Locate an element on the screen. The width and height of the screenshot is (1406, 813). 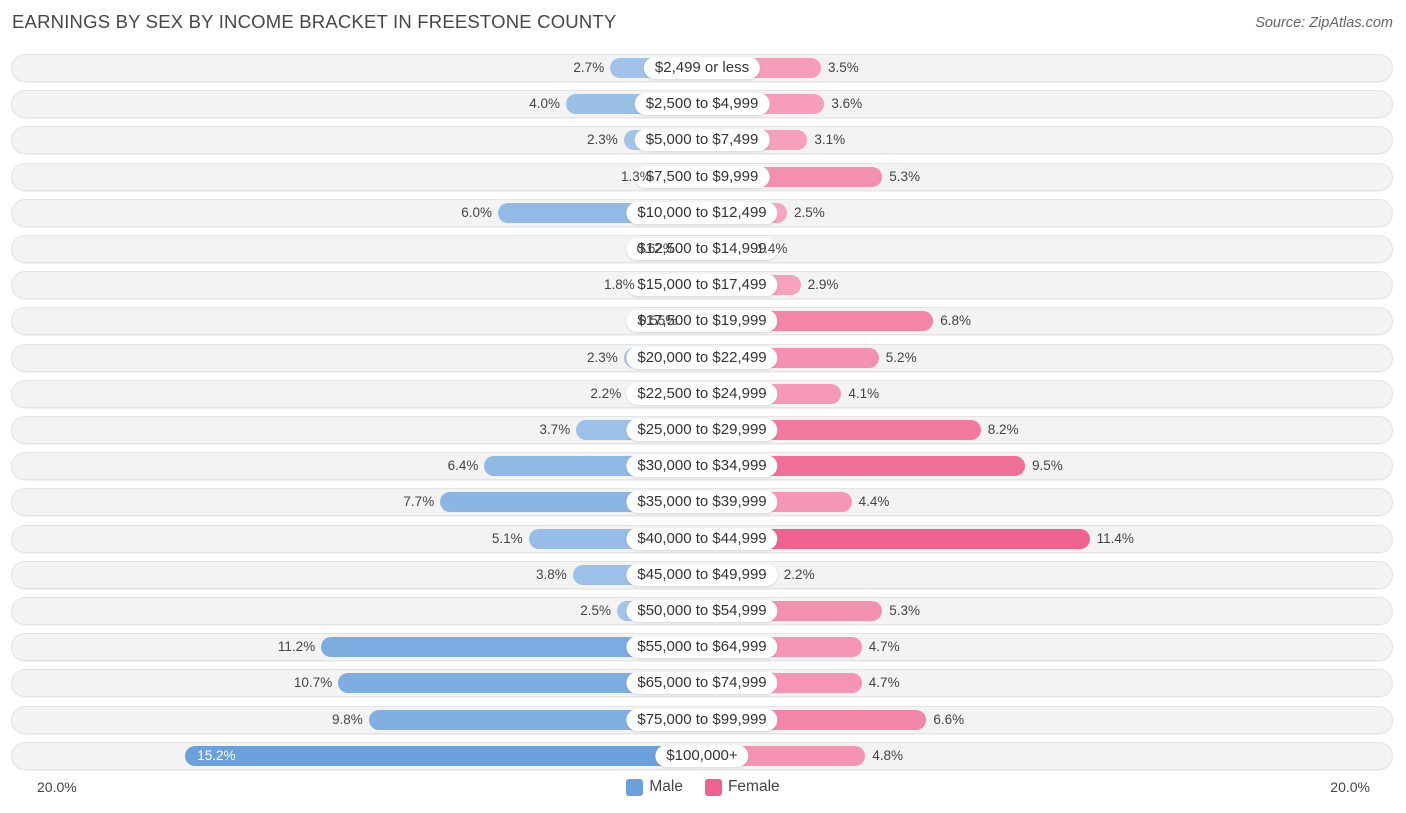
female-value-label: 9.5% is located at coordinates (1047, 466).